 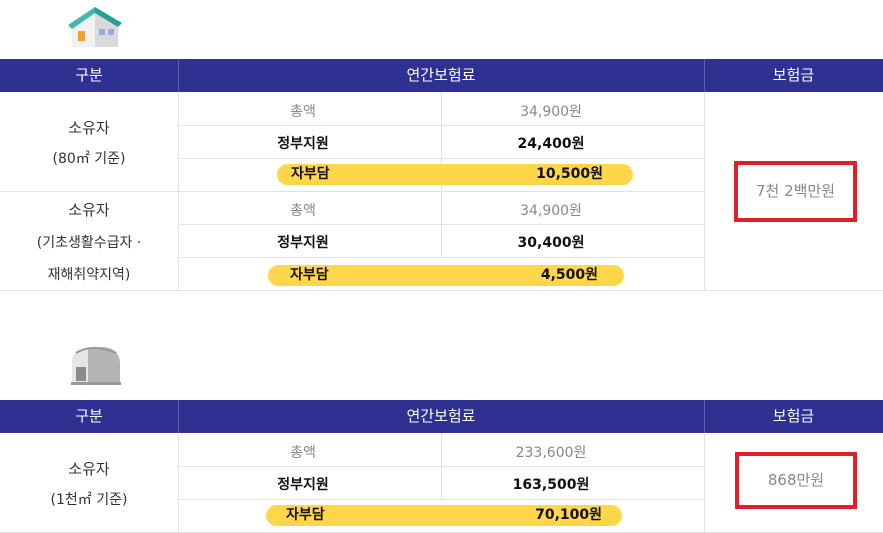 I want to click on gov-support-value: 163,500원, so click(x=551, y=485).